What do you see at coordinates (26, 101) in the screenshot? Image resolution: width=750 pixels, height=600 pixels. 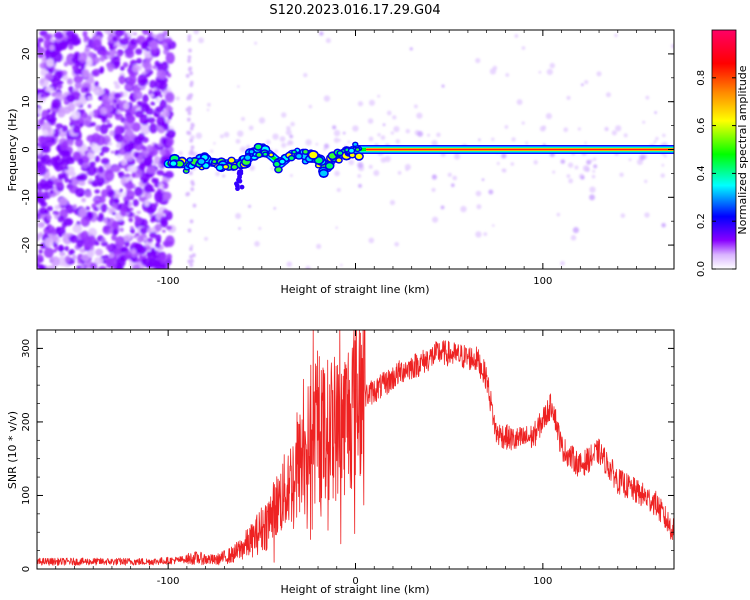 I see `spectrogram-ytick-label: 10` at bounding box center [26, 101].